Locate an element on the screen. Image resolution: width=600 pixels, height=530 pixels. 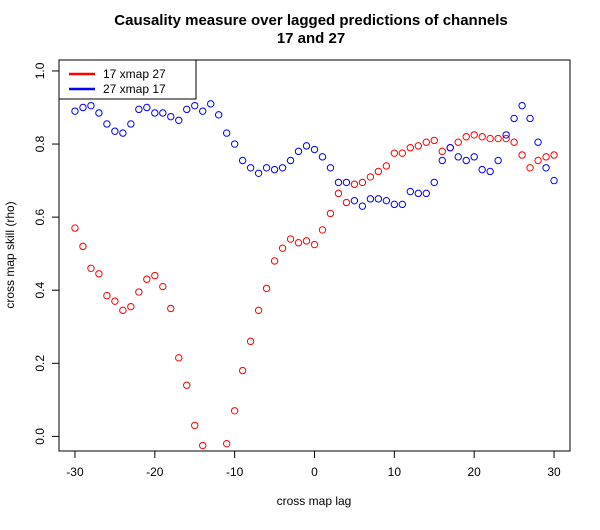
x-tick-label: -20 is located at coordinates (155, 472).